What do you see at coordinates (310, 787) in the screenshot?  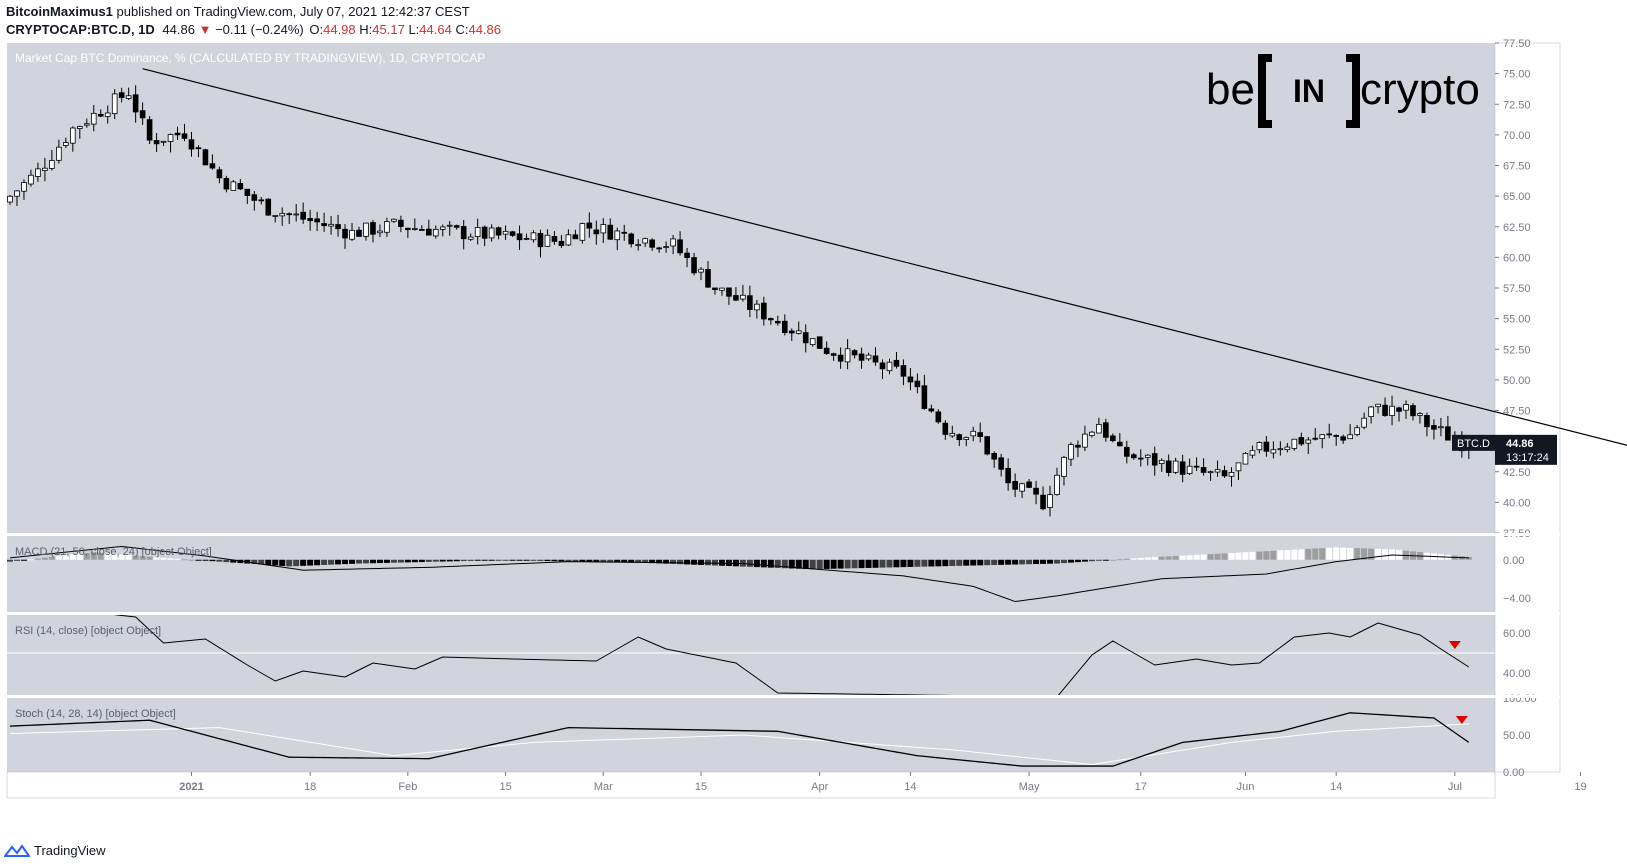 I see `x-tick-label: 18` at bounding box center [310, 787].